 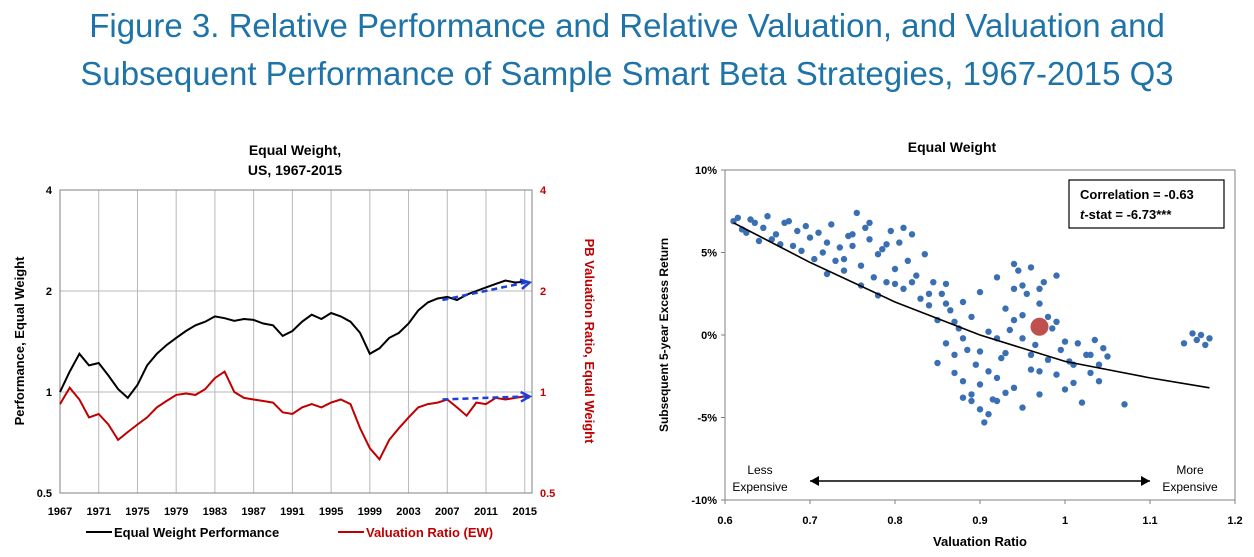 I want to click on scatter-ytick-label: -10%, so click(x=704, y=501).